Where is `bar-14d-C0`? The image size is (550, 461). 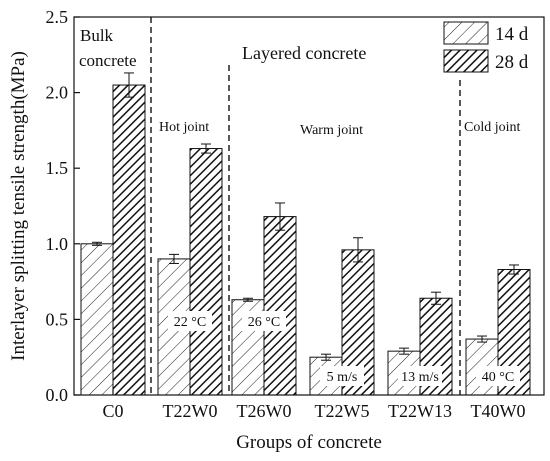 bar-14d-C0 is located at coordinates (97, 319).